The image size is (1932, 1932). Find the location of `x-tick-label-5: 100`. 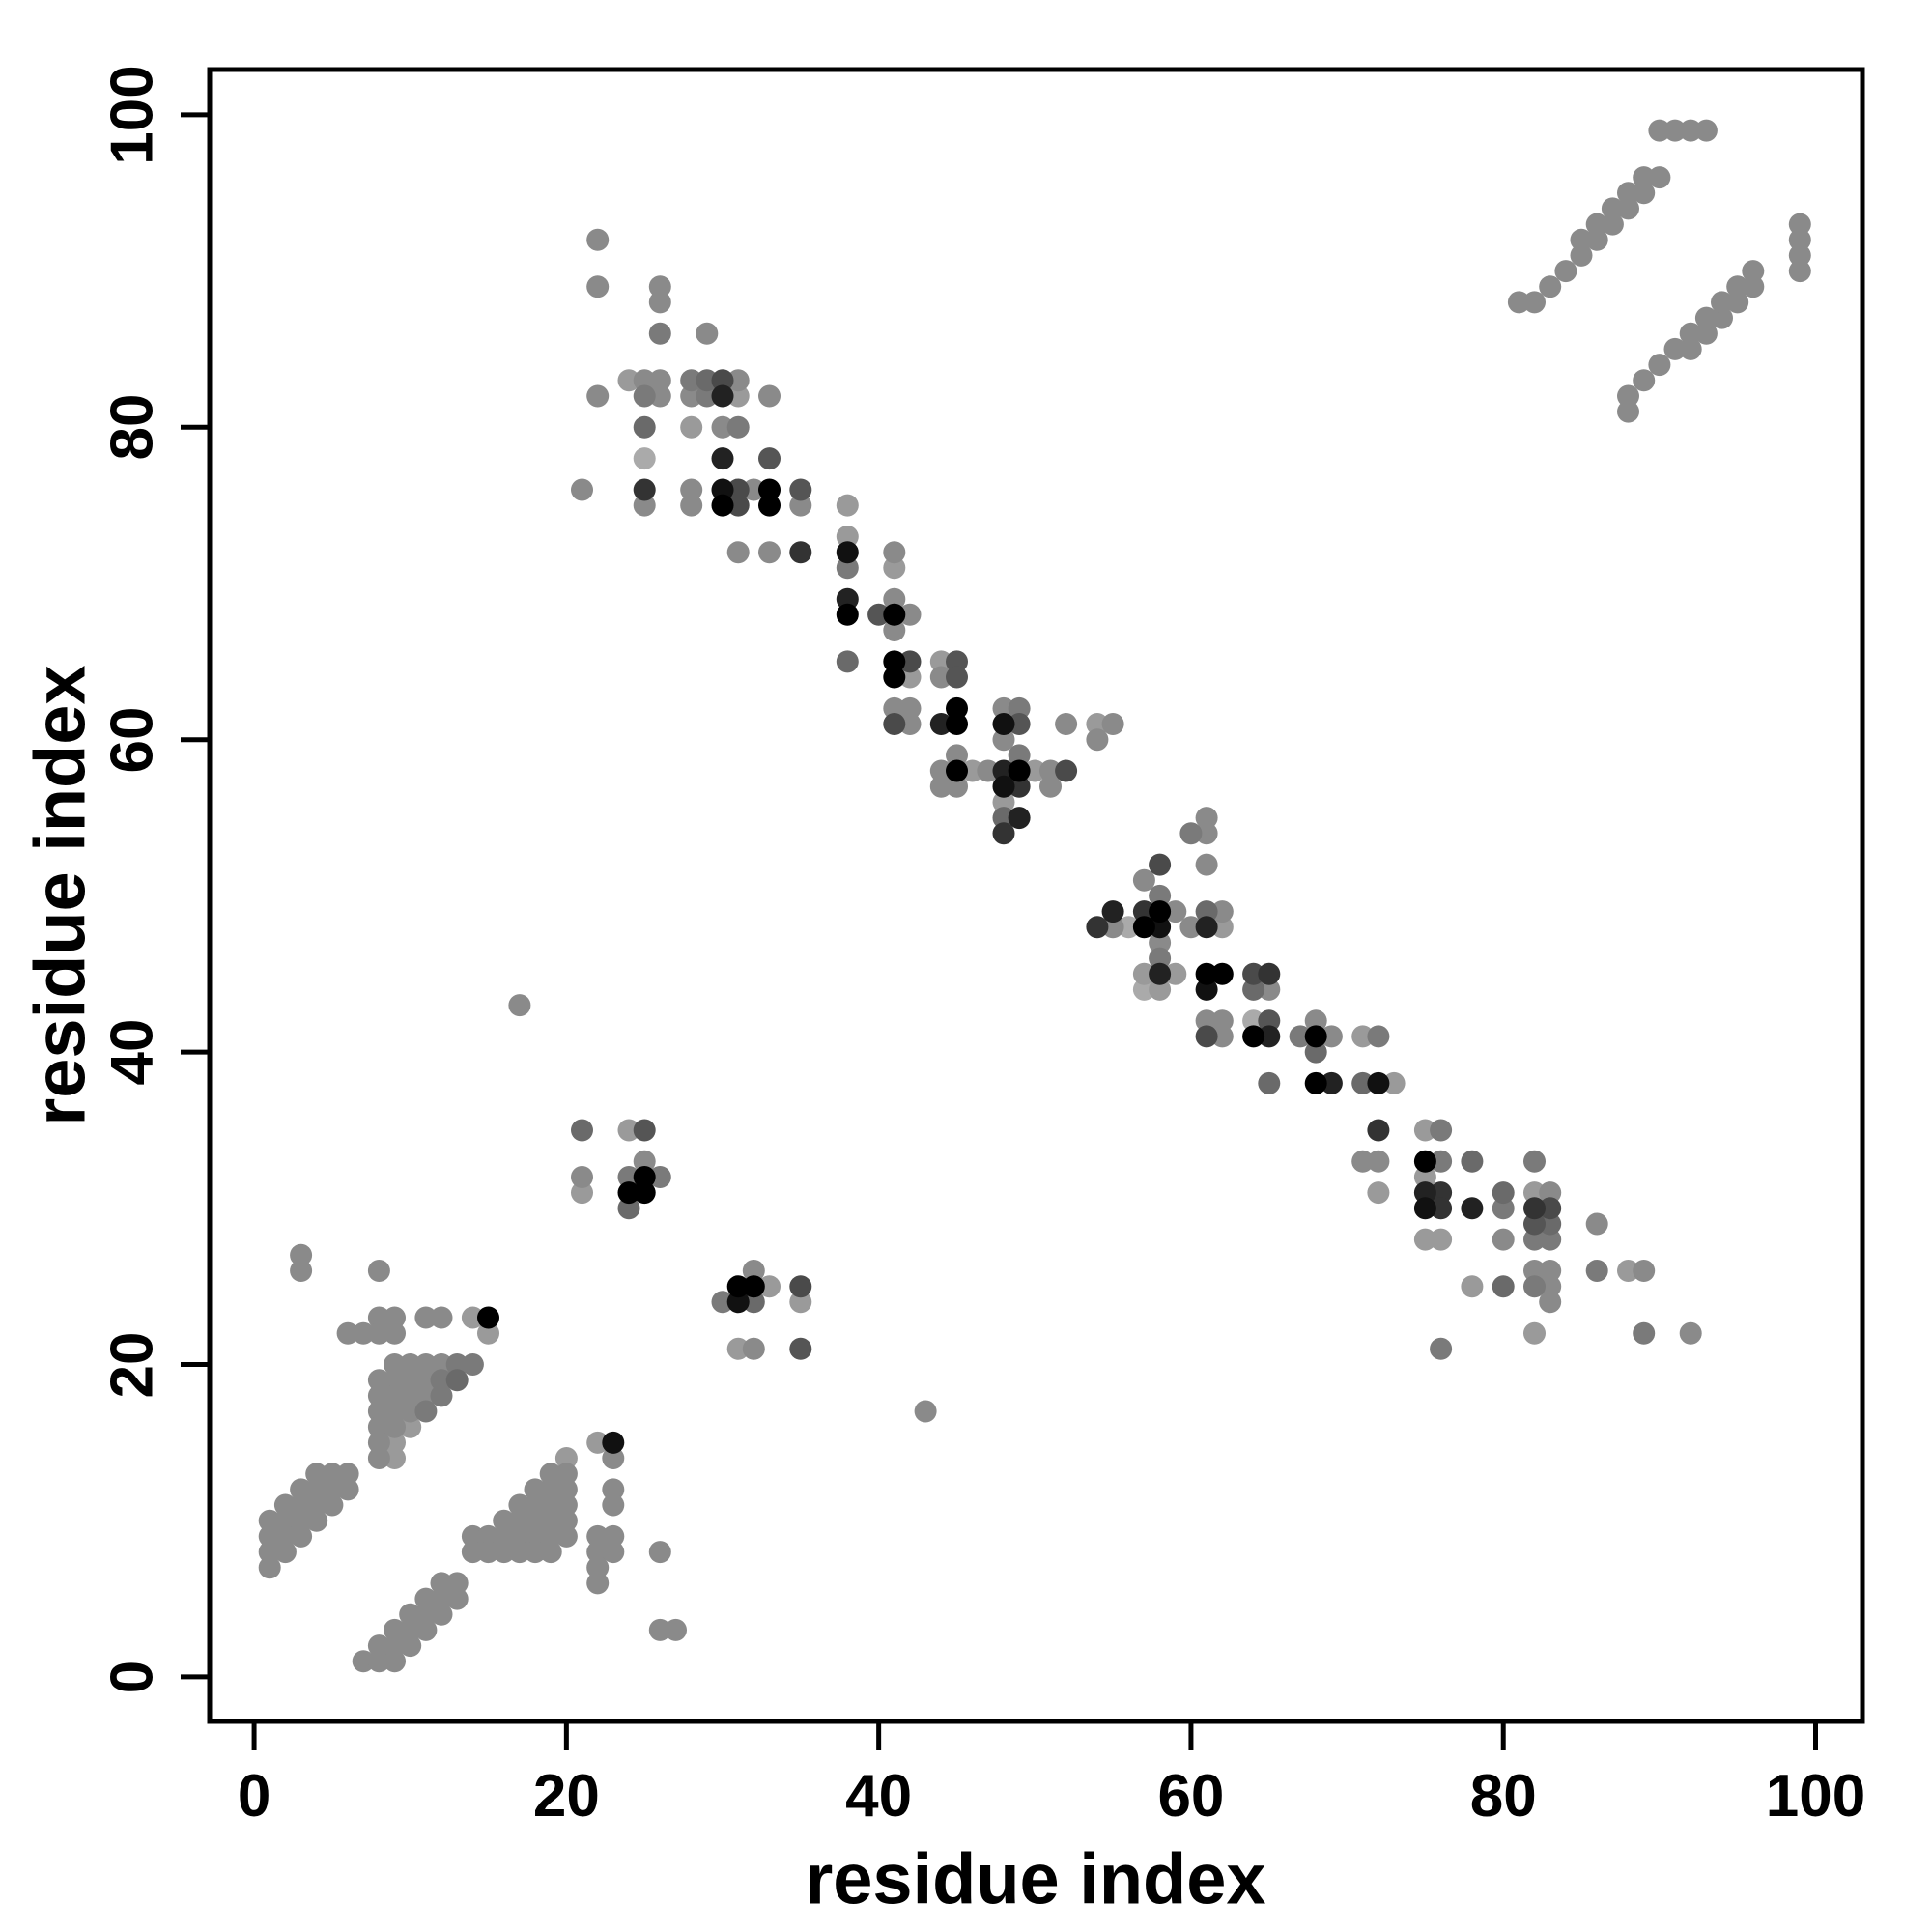

x-tick-label-5: 100 is located at coordinates (1815, 1796).